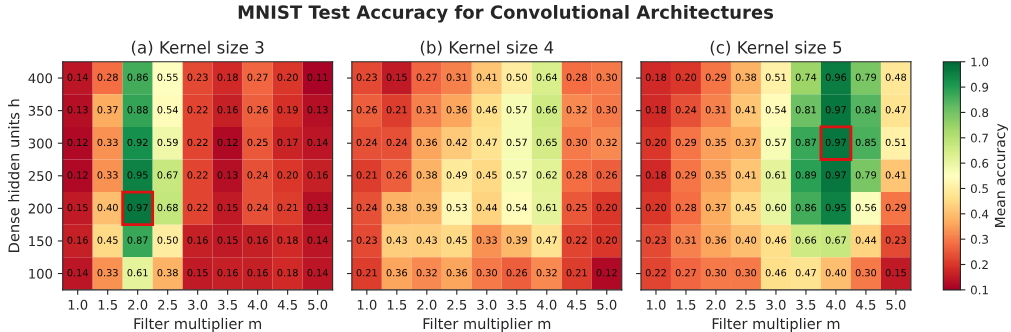  I want to click on y-tick-label: 200, so click(40, 208).